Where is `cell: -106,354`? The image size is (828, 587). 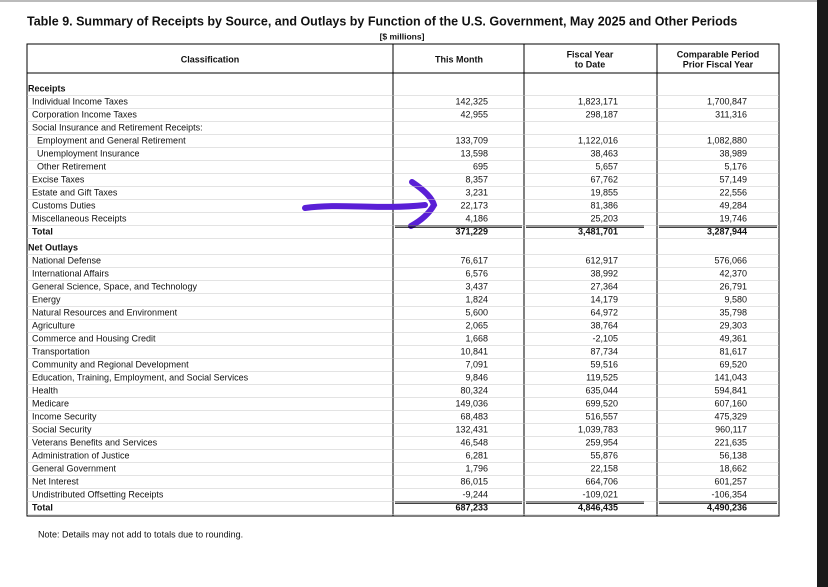 cell: -106,354 is located at coordinates (729, 494).